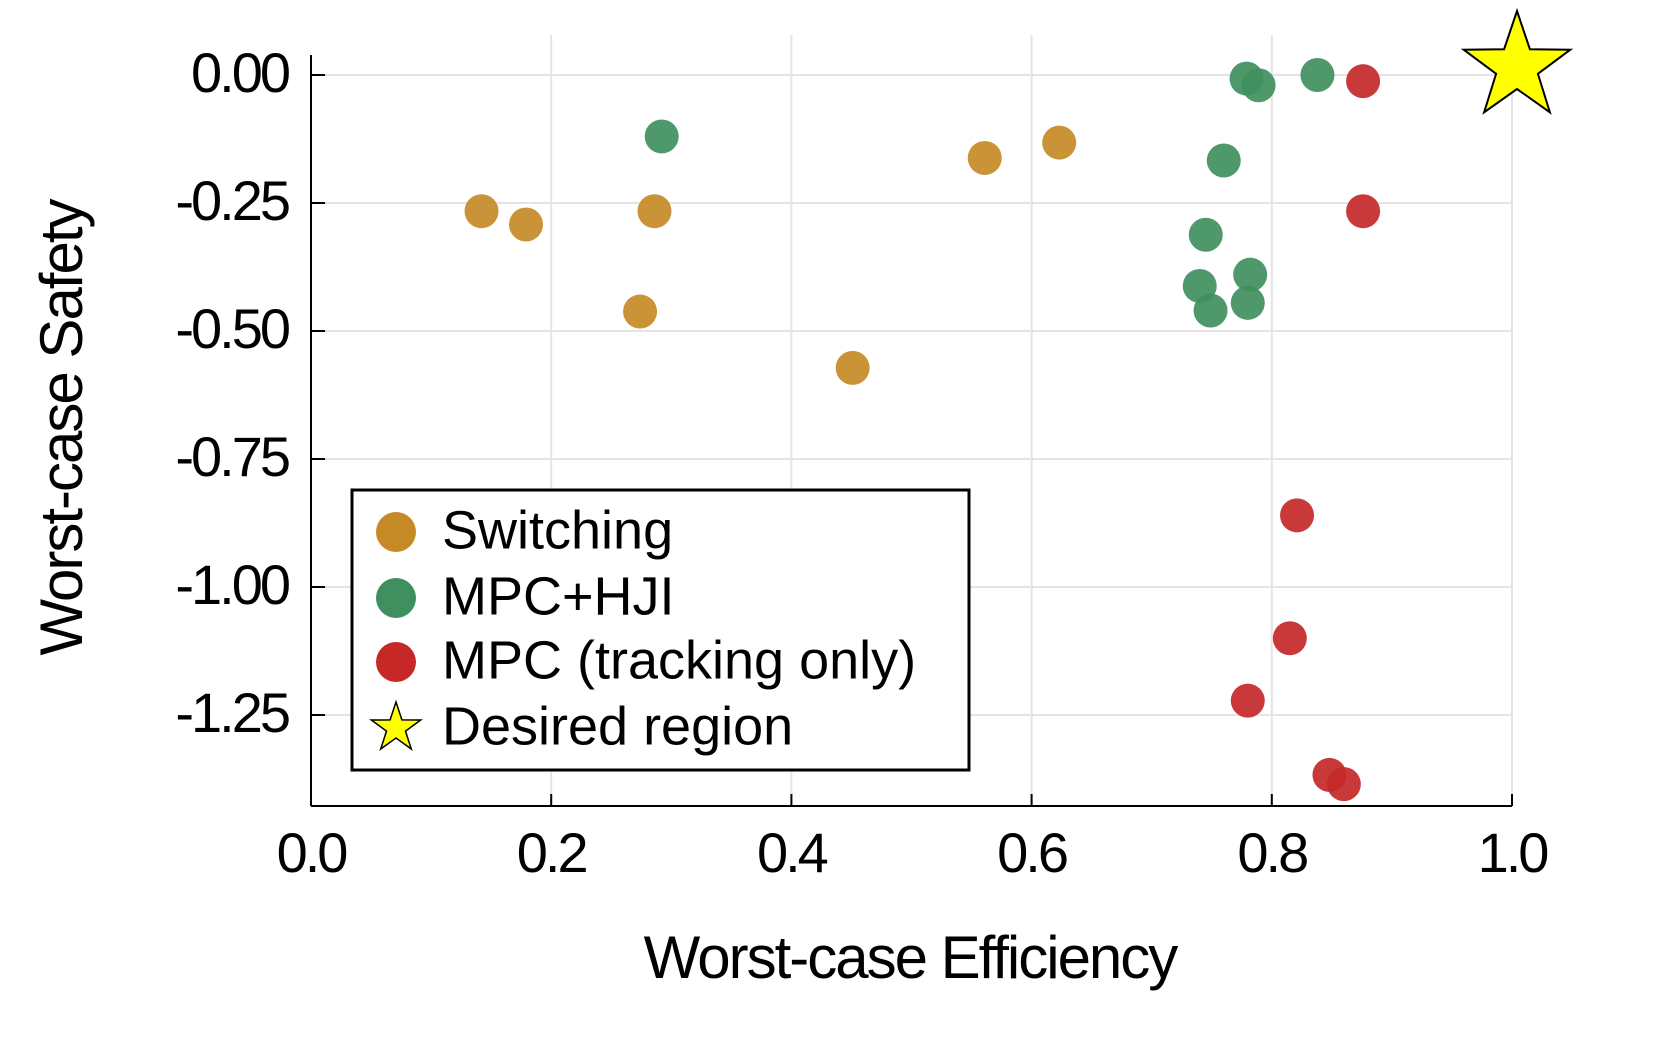 Image resolution: width=1668 pixels, height=1046 pixels. What do you see at coordinates (240, 72) in the screenshot?
I see `y-tick-label: 0.00` at bounding box center [240, 72].